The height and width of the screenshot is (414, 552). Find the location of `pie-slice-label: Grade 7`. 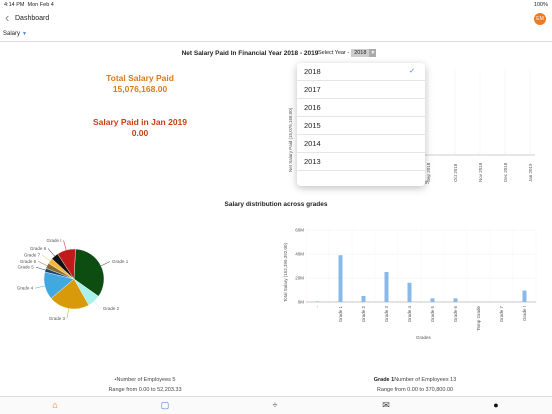

pie-slice-label: Grade 7 is located at coordinates (32, 254).